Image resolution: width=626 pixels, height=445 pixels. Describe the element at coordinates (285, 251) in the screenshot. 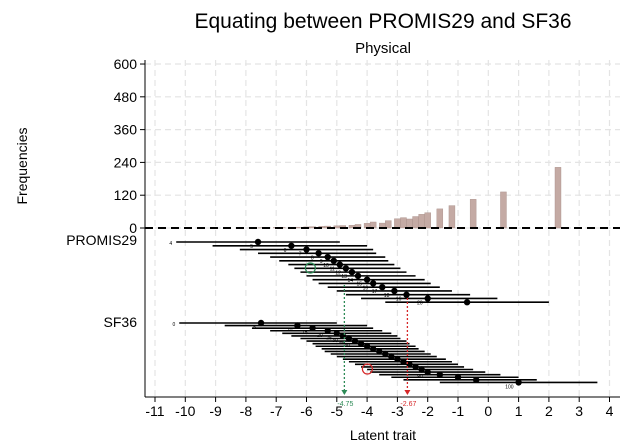

I see `score-label: 6` at that location.